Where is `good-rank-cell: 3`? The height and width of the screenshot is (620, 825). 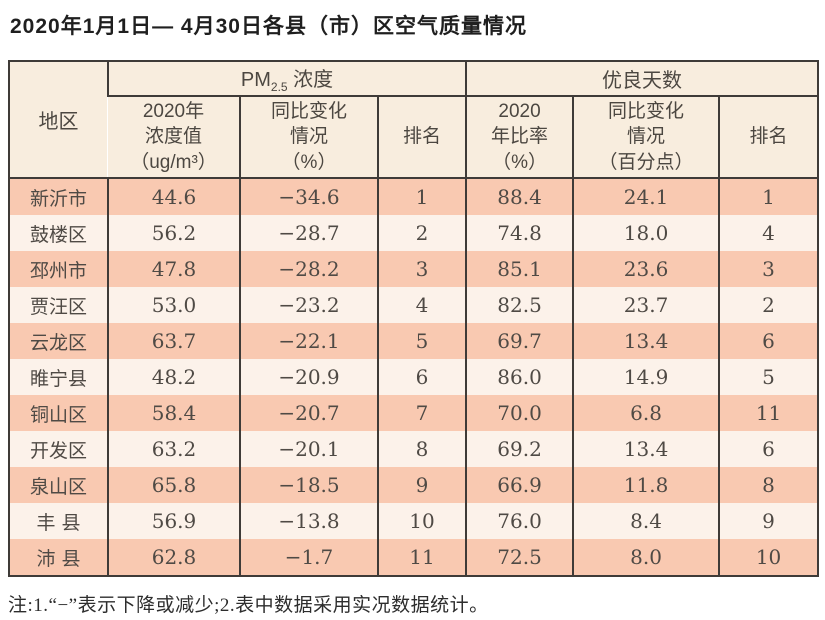
good-rank-cell: 3 is located at coordinates (768, 269).